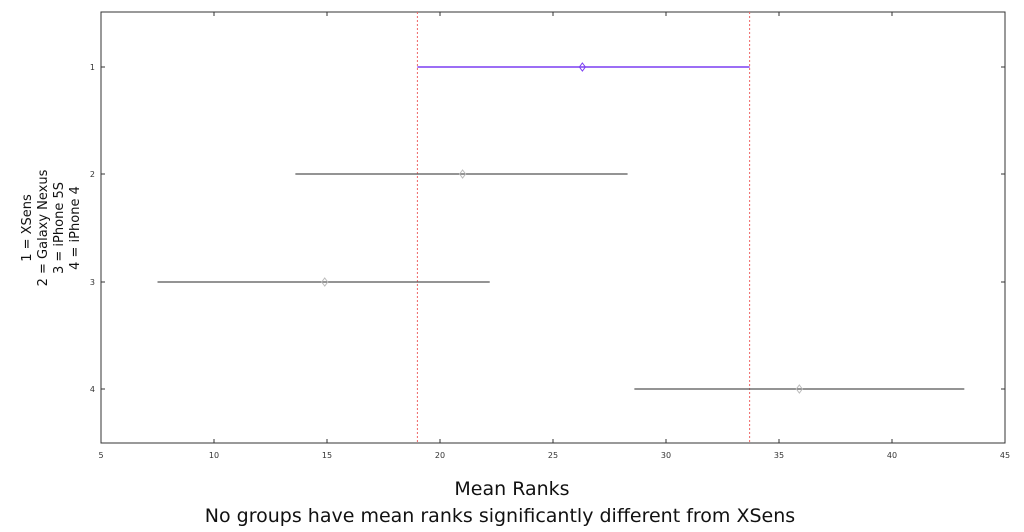 Image resolution: width=1024 pixels, height=532 pixels. Describe the element at coordinates (1005, 455) in the screenshot. I see `x-tick-label: 45` at that location.